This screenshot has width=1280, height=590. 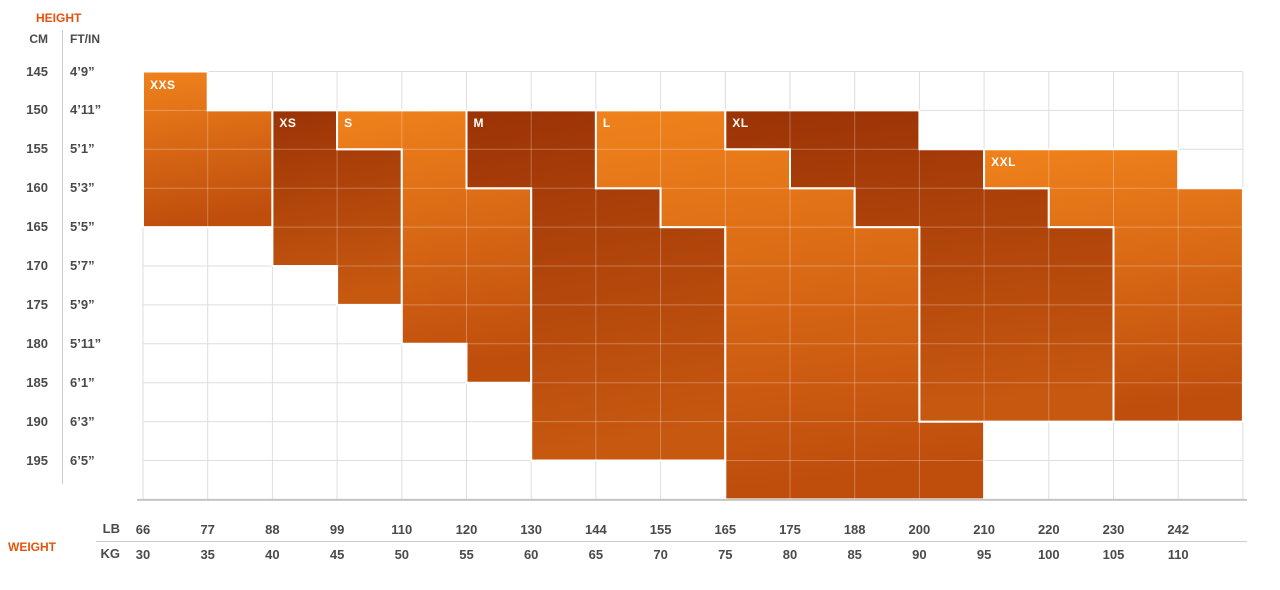 What do you see at coordinates (1003, 162) in the screenshot?
I see `size-label-xxl: XXL` at bounding box center [1003, 162].